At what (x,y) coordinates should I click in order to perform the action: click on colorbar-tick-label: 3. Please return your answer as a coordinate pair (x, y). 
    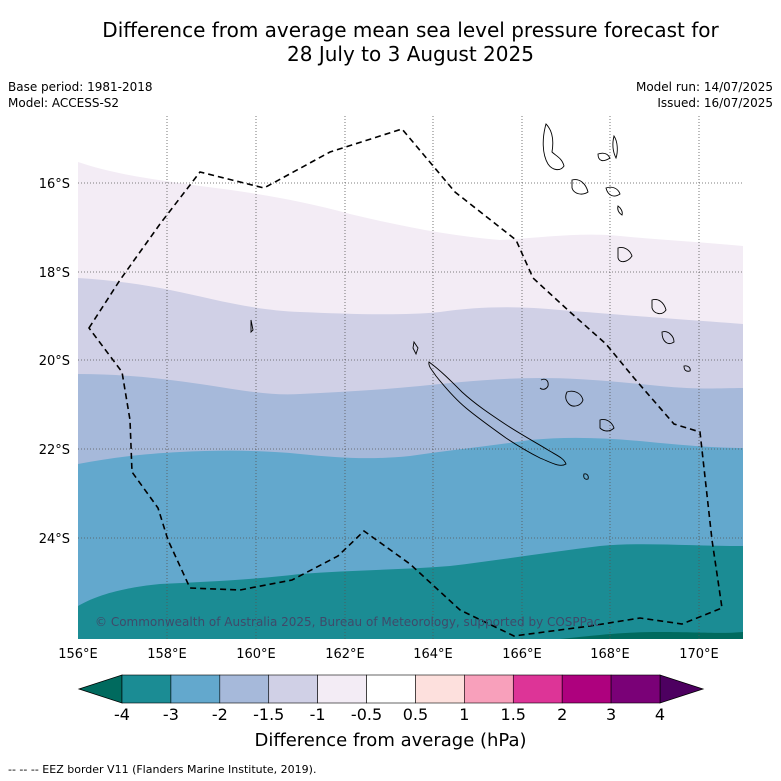
    Looking at the image, I should click on (611, 714).